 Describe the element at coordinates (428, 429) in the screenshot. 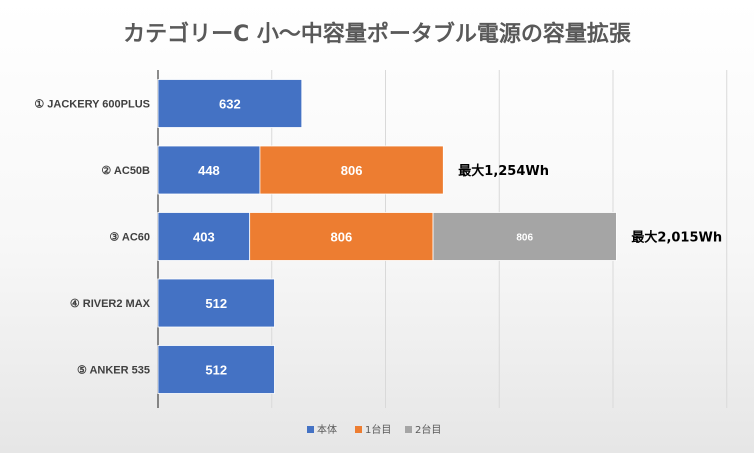

I see `legend-label-2: 2台目` at that location.